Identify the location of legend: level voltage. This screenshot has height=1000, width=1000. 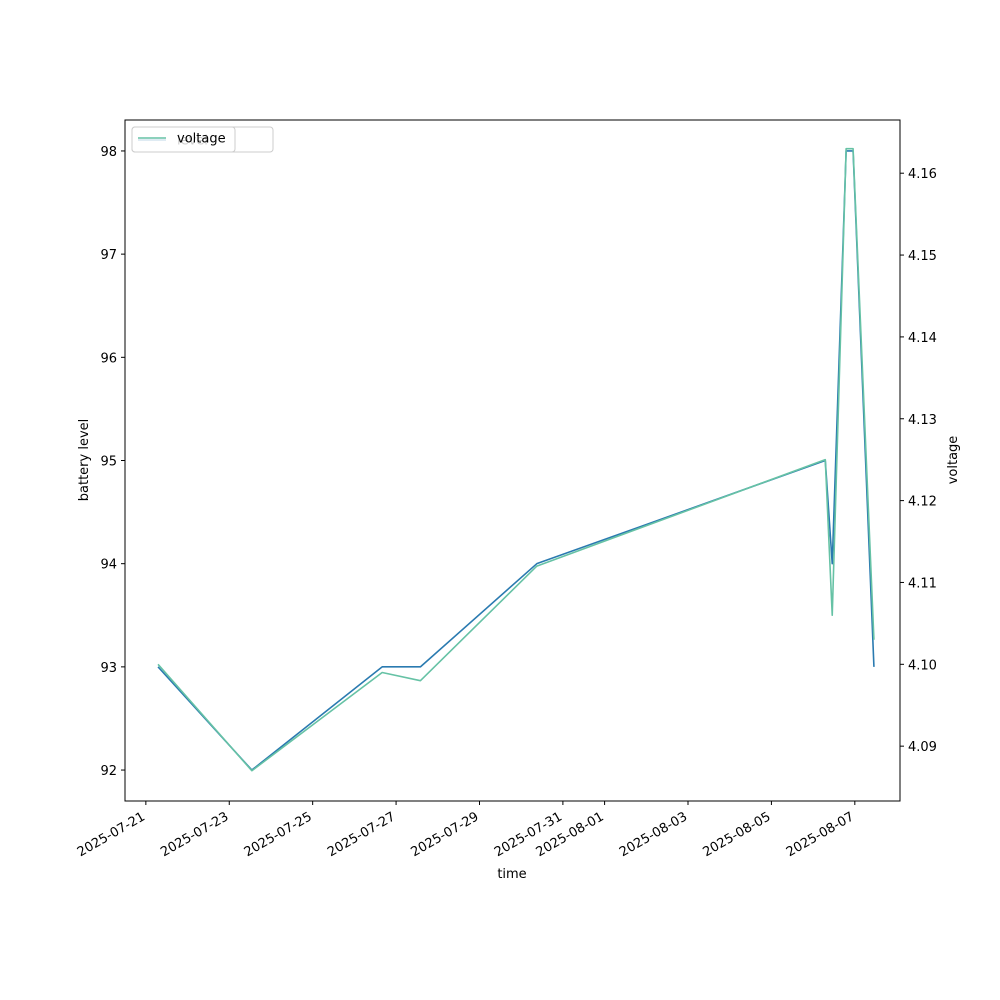
(202, 139).